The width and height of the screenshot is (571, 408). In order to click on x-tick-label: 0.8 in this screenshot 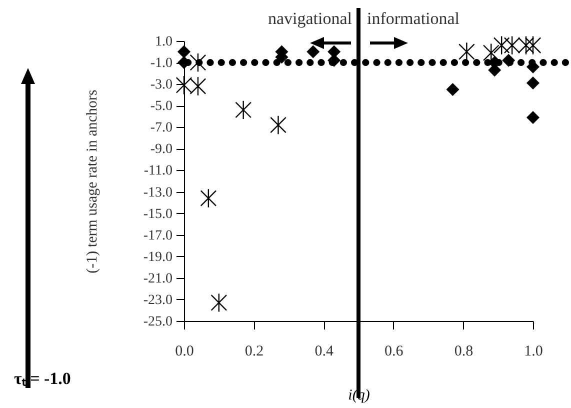, I will do `click(464, 352)`.